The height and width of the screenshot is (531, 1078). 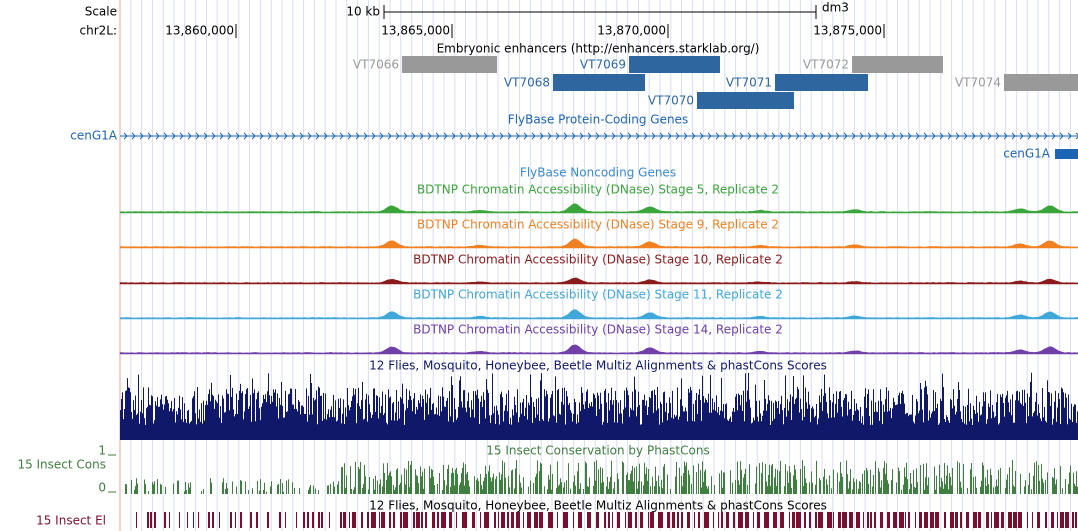 I want to click on gene-label: cenG1A, so click(x=94, y=136).